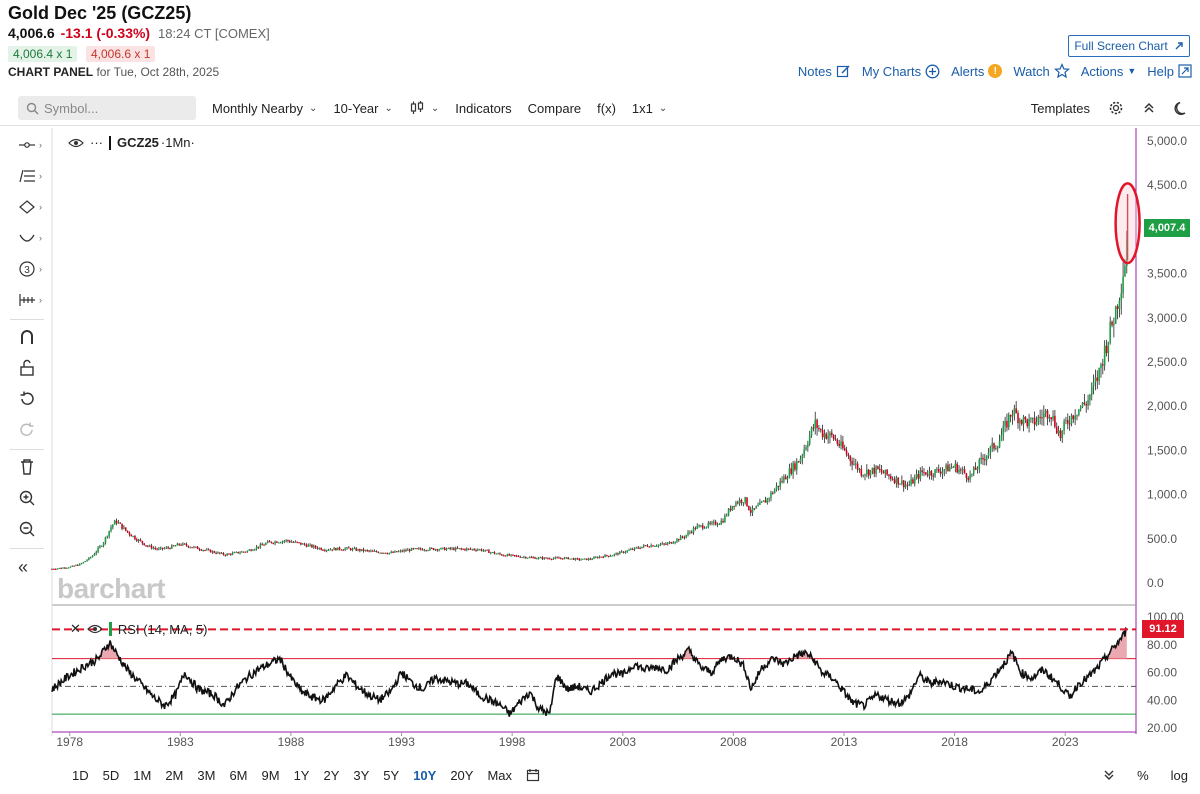 Image resolution: width=1200 pixels, height=794 pixels. What do you see at coordinates (33, 368) in the screenshot?
I see `lock-button` at bounding box center [33, 368].